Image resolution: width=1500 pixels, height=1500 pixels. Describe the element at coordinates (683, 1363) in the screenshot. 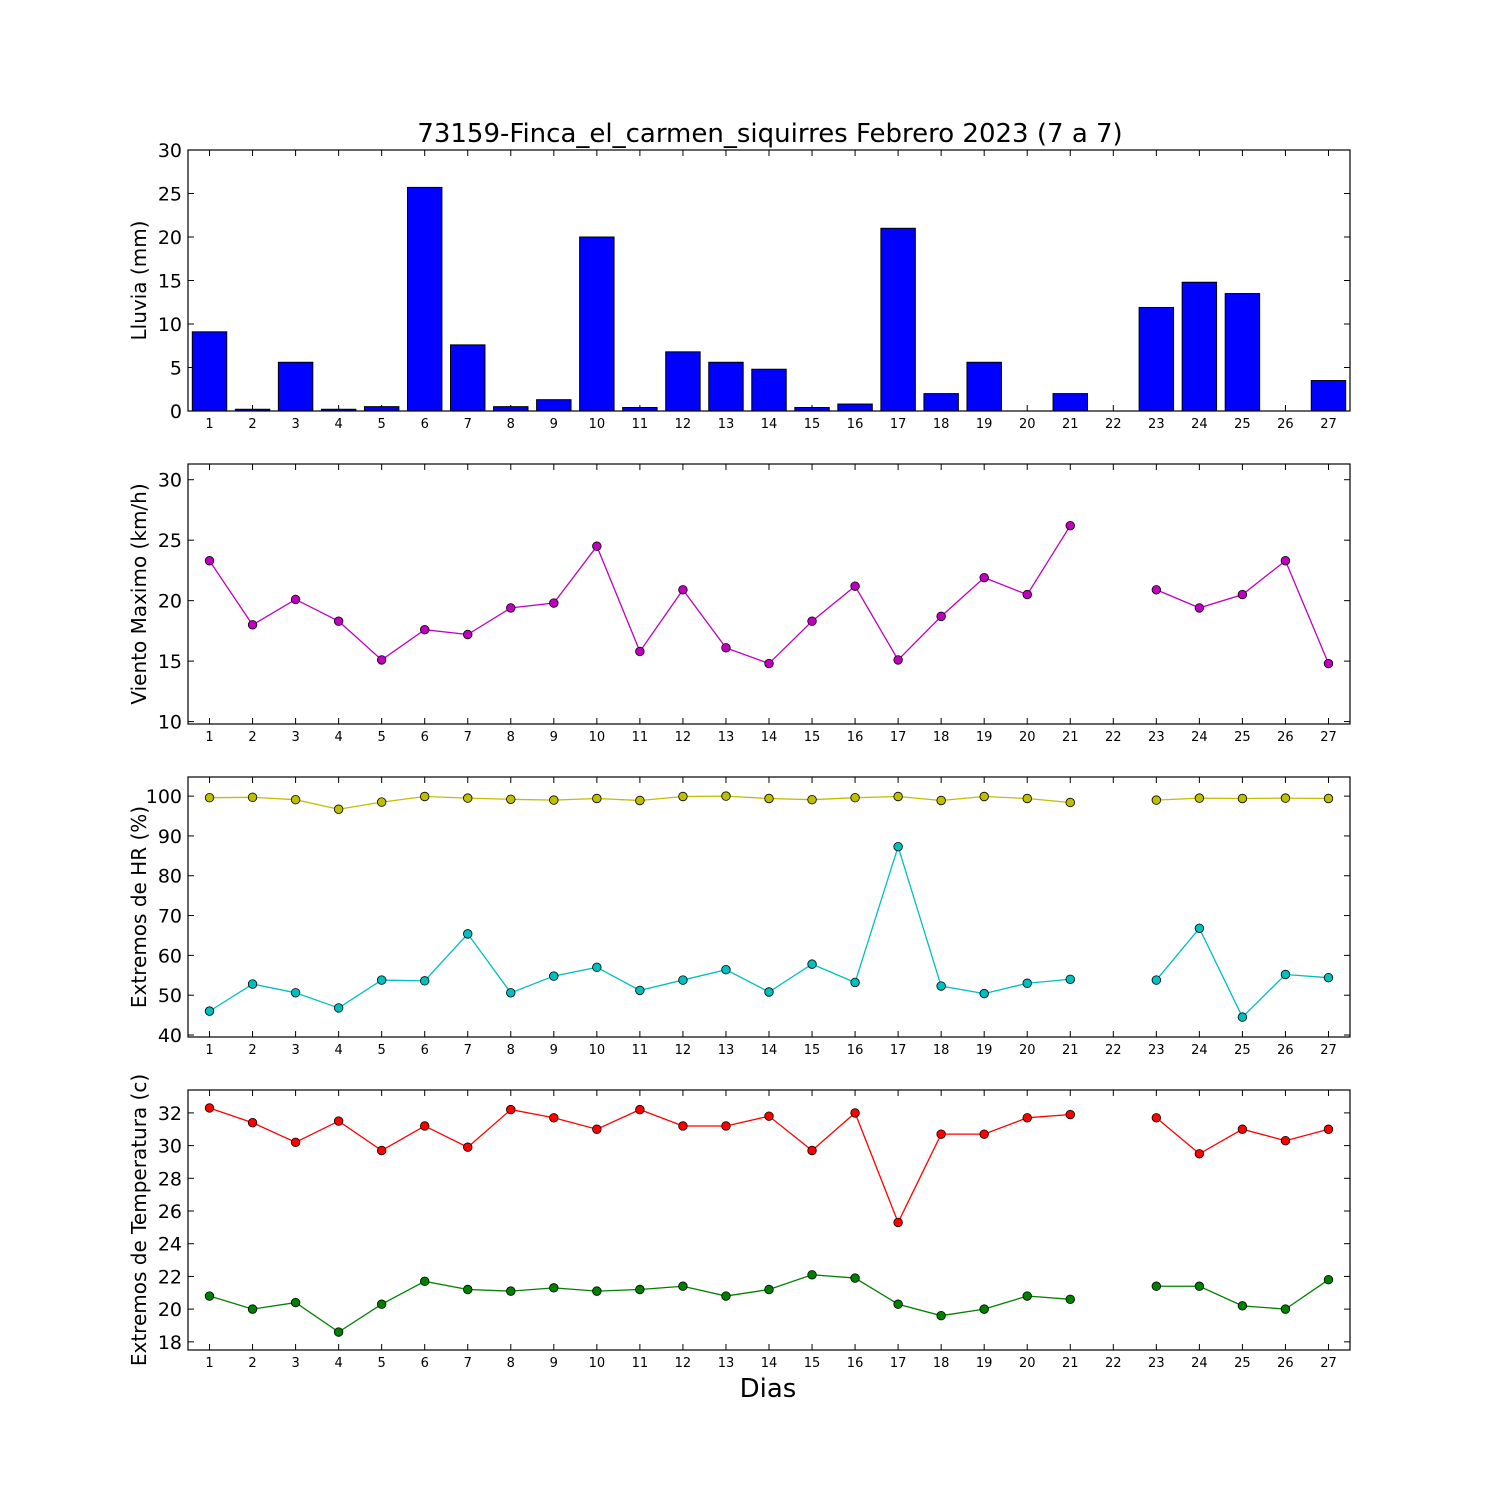

I see `x-tick-label: 12` at that location.